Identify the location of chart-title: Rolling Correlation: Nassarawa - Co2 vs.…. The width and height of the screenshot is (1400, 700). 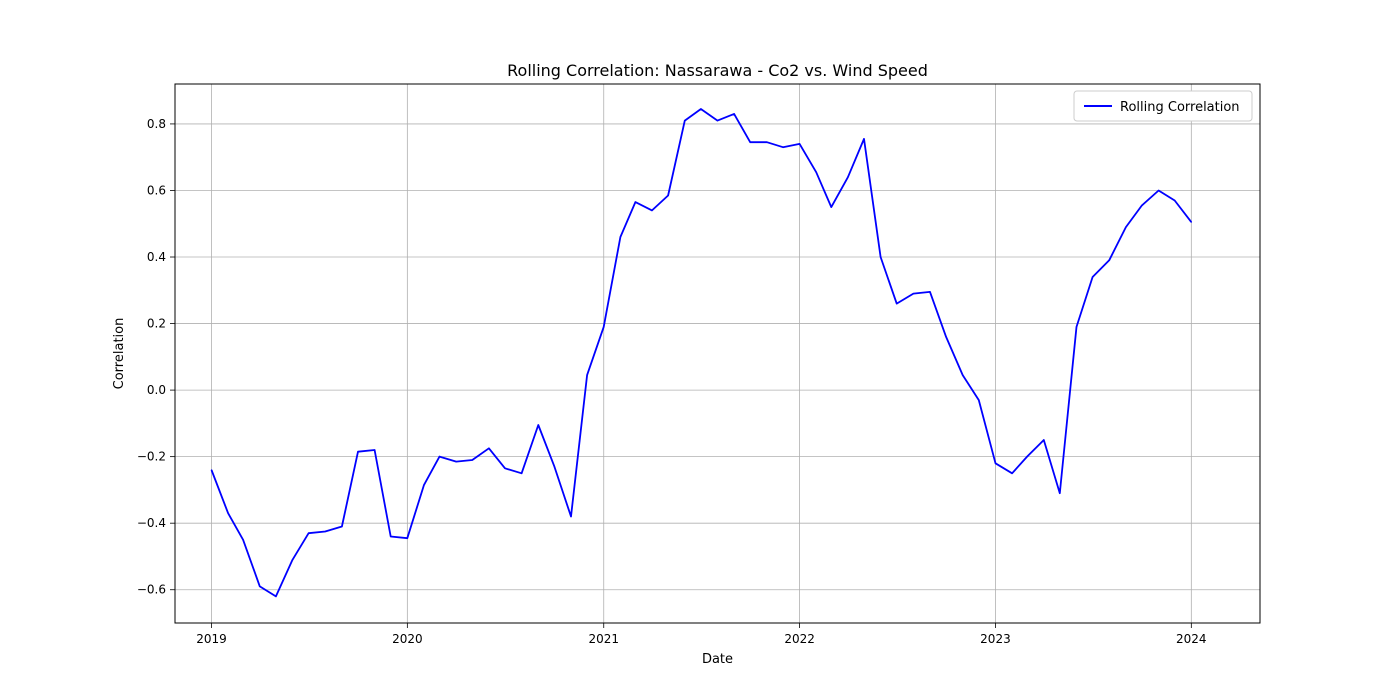
(717, 70).